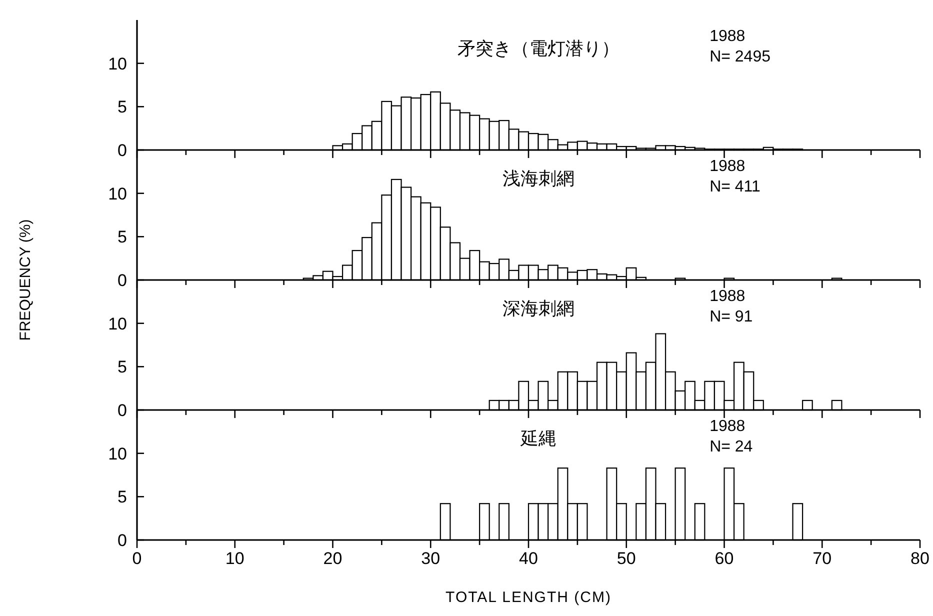  I want to click on x-tick-label: 60, so click(724, 558).